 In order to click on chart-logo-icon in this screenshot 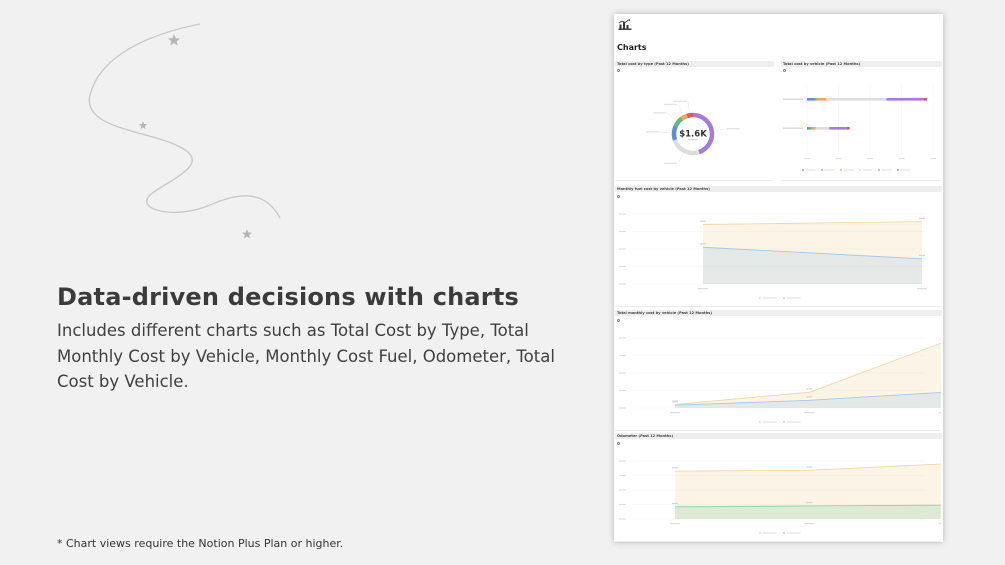, I will do `click(625, 24)`.